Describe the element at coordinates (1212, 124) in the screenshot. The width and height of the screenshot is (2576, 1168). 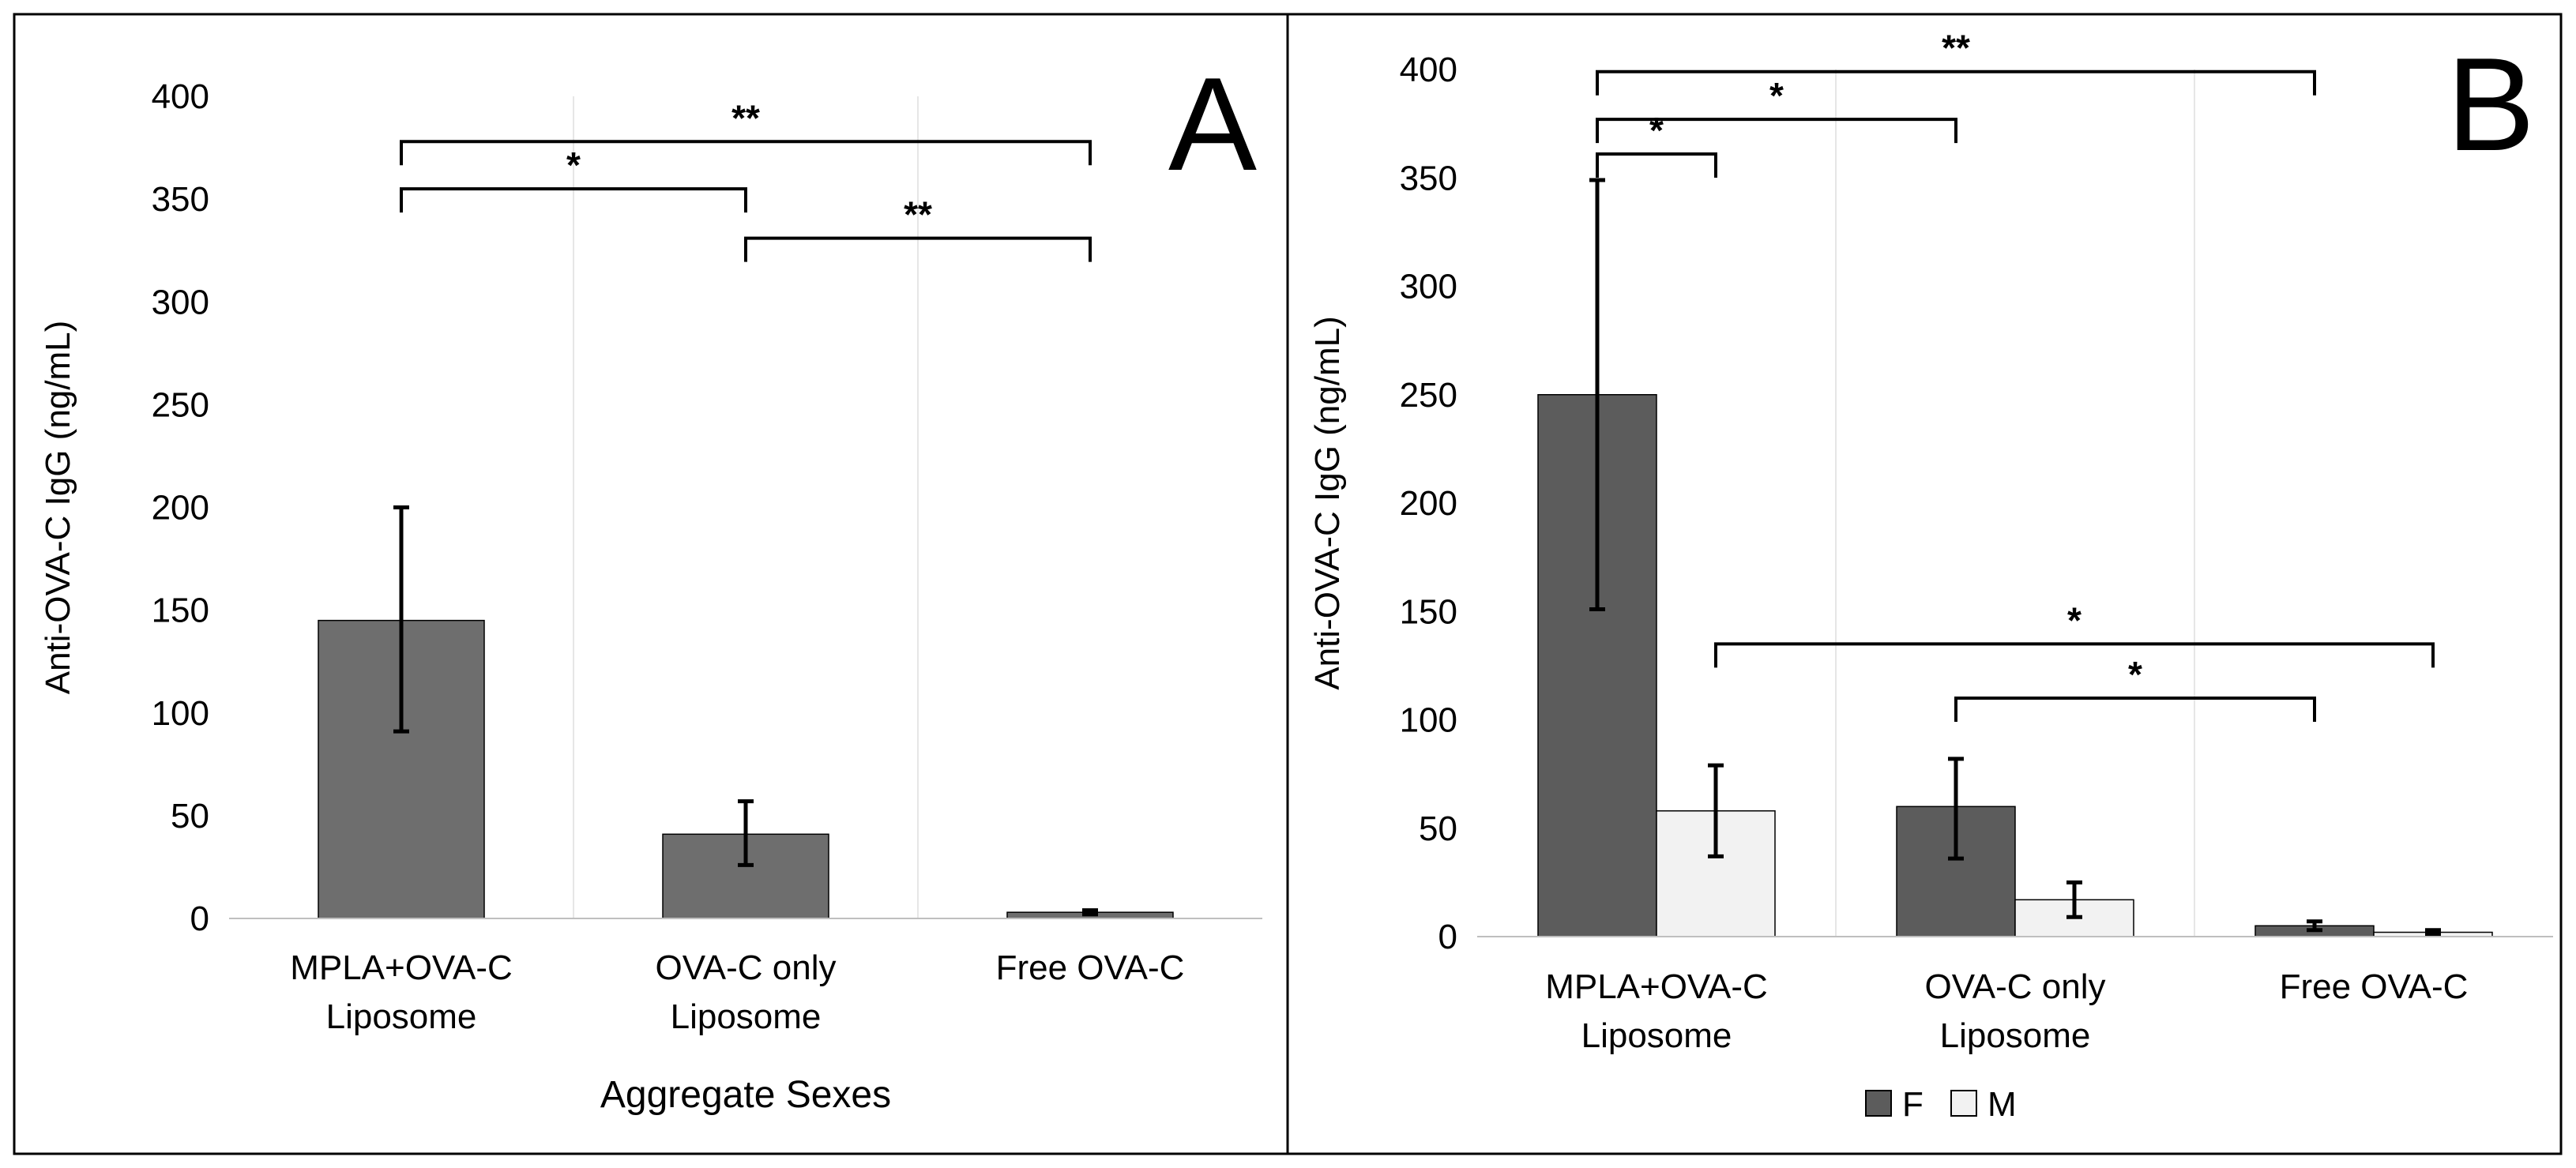
I see `panel-label: A` at that location.